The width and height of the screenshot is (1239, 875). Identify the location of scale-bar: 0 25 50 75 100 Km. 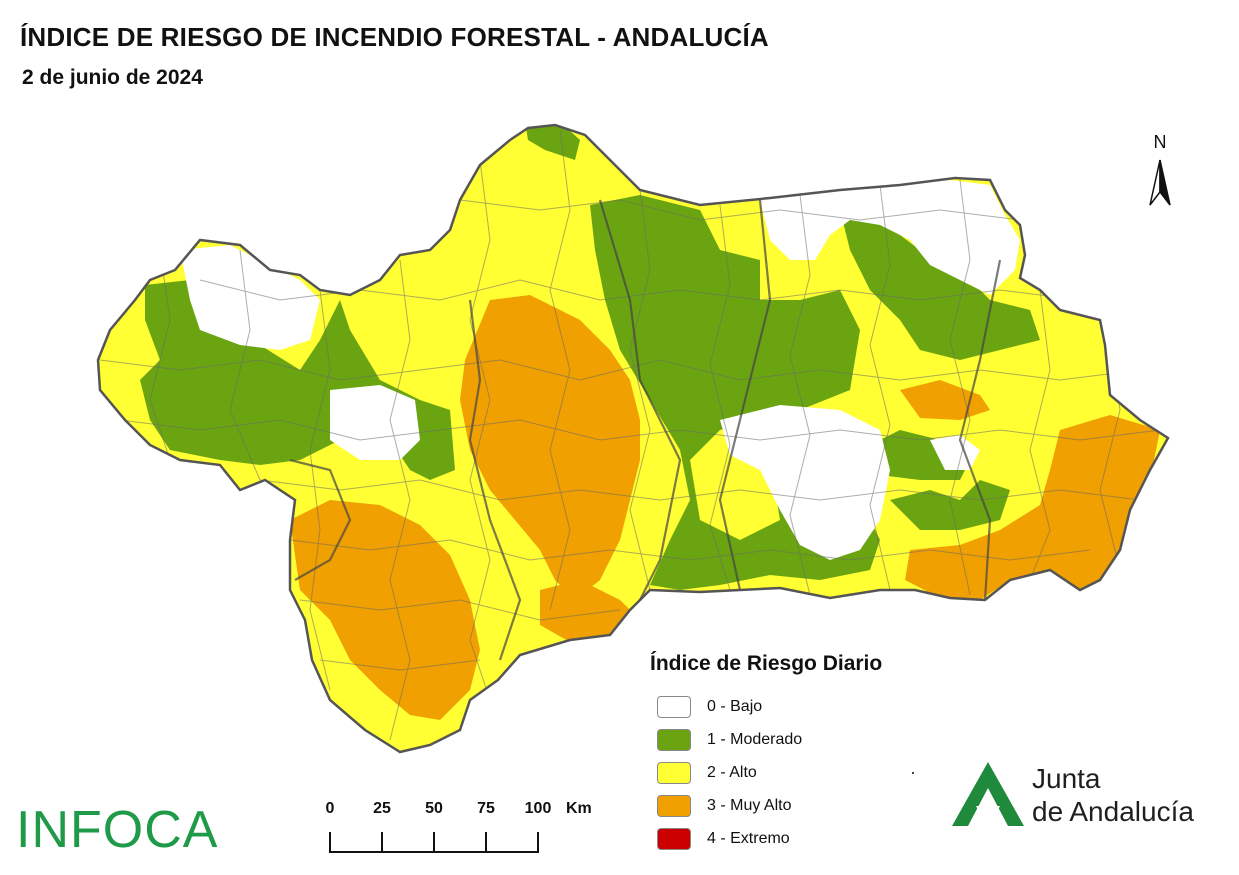
(467, 830).